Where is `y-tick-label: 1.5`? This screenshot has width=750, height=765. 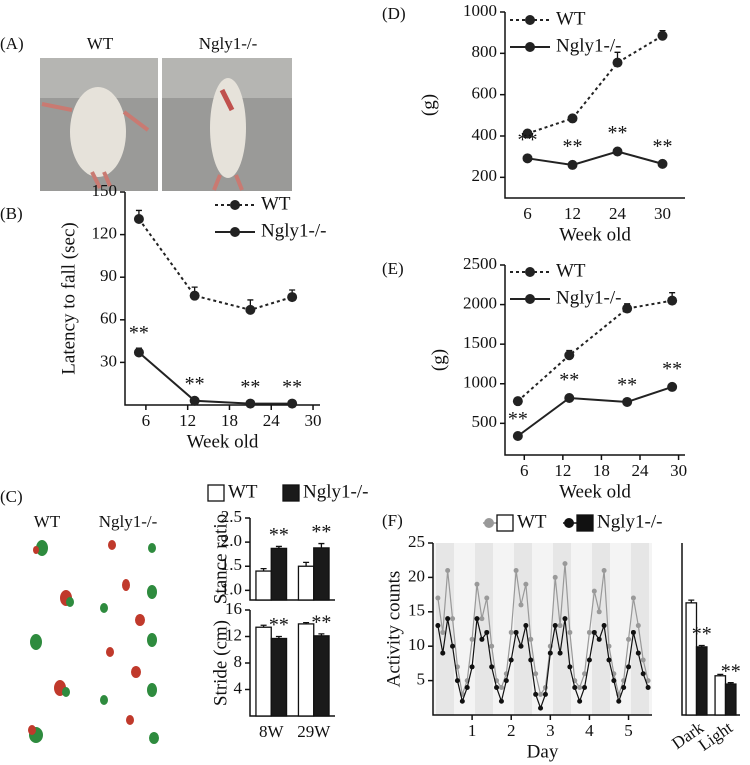 y-tick-label: 1.5 is located at coordinates (231, 564).